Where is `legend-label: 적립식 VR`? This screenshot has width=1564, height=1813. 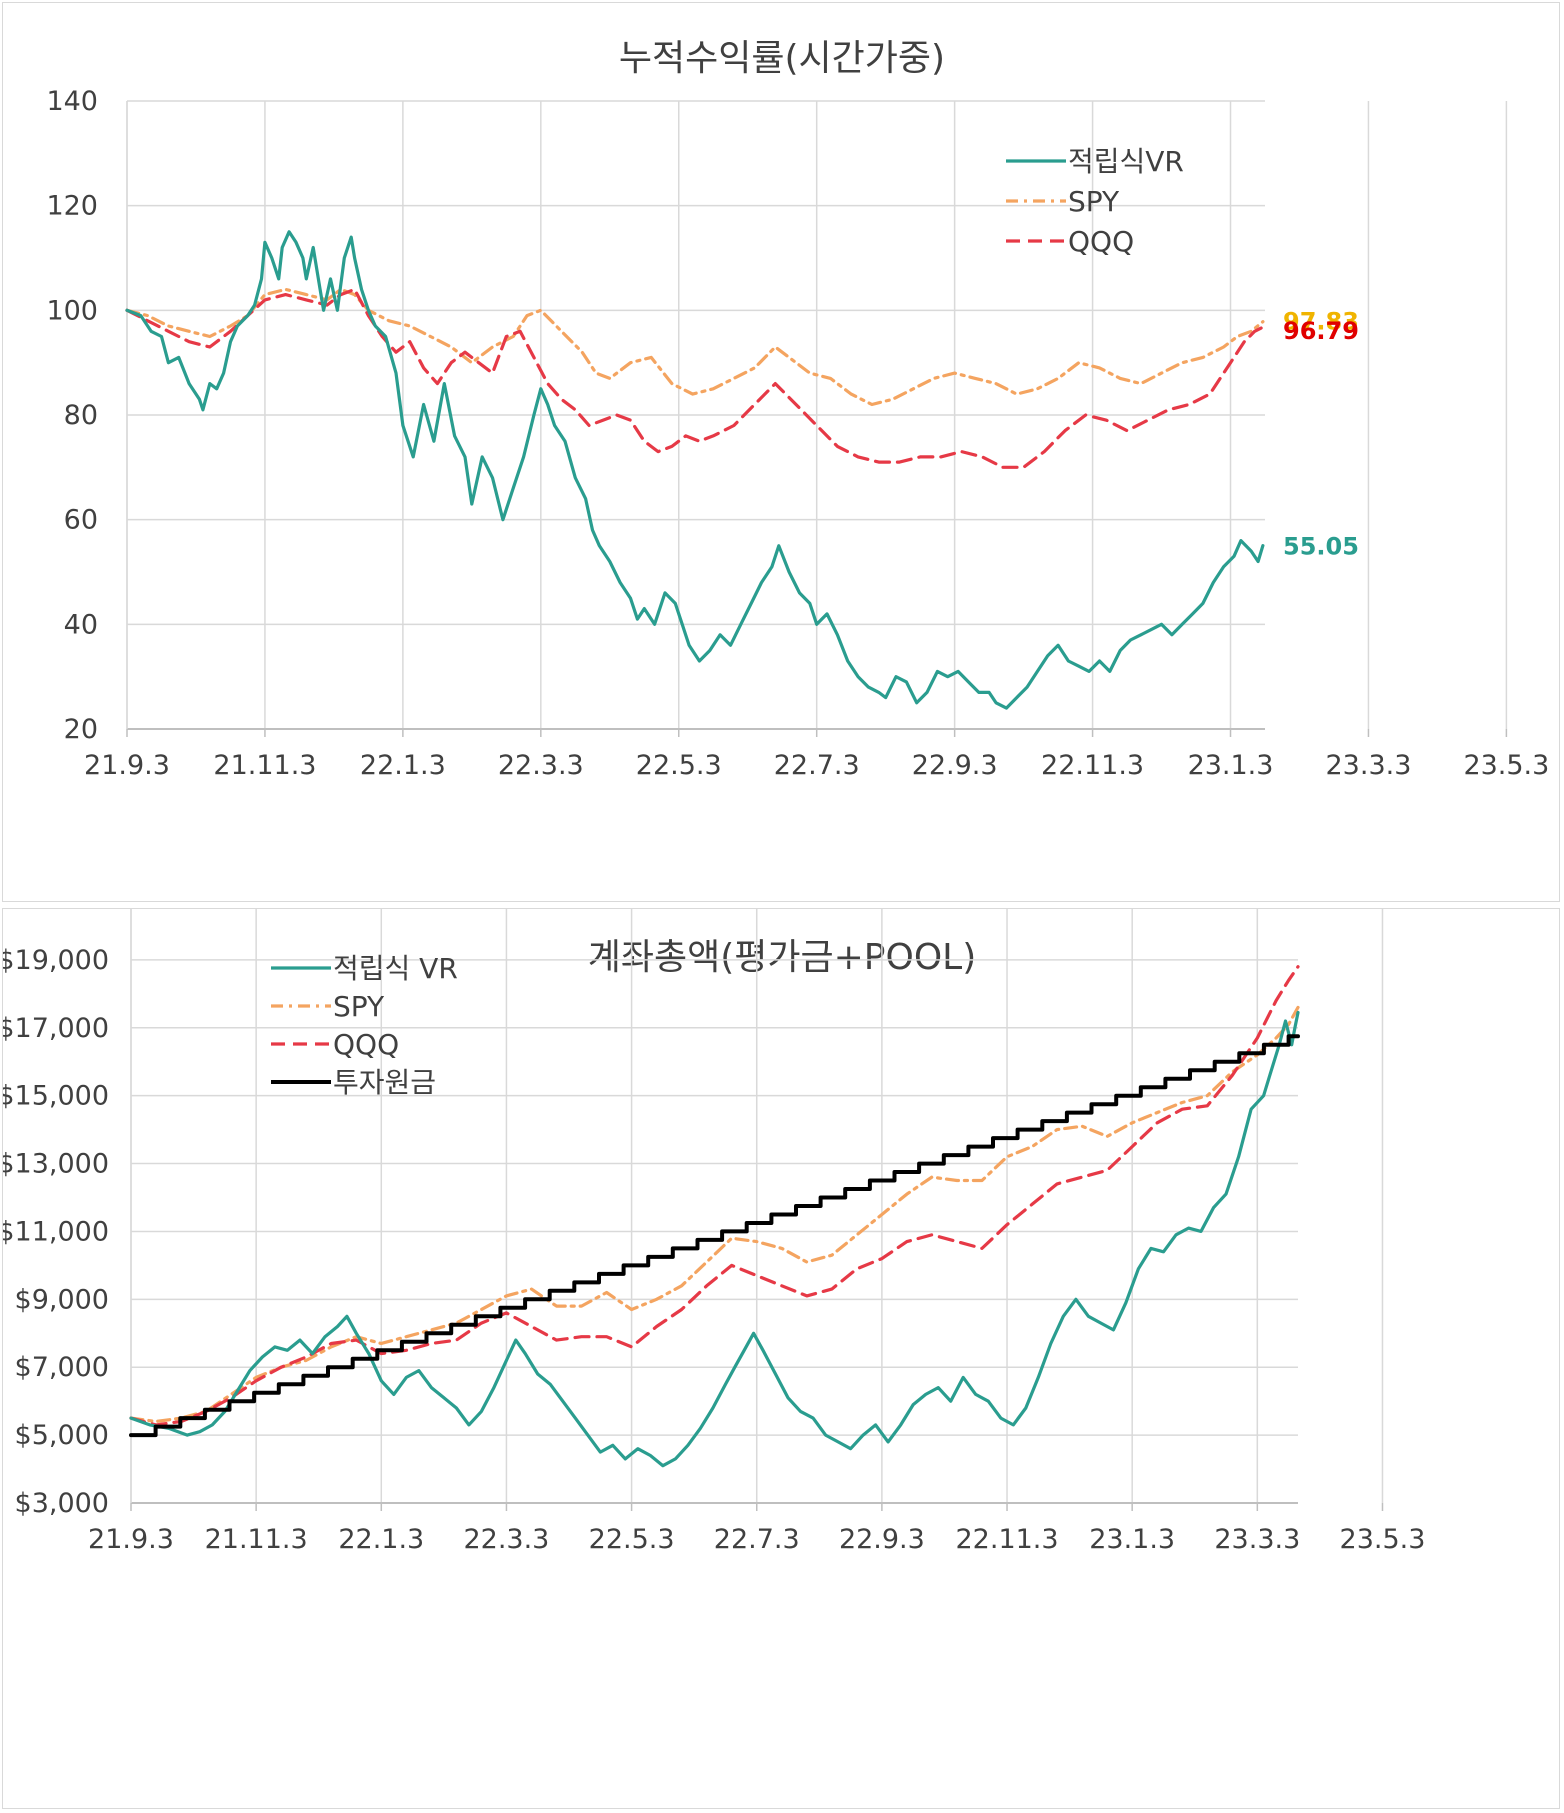 legend-label: 적립식 VR is located at coordinates (395, 968).